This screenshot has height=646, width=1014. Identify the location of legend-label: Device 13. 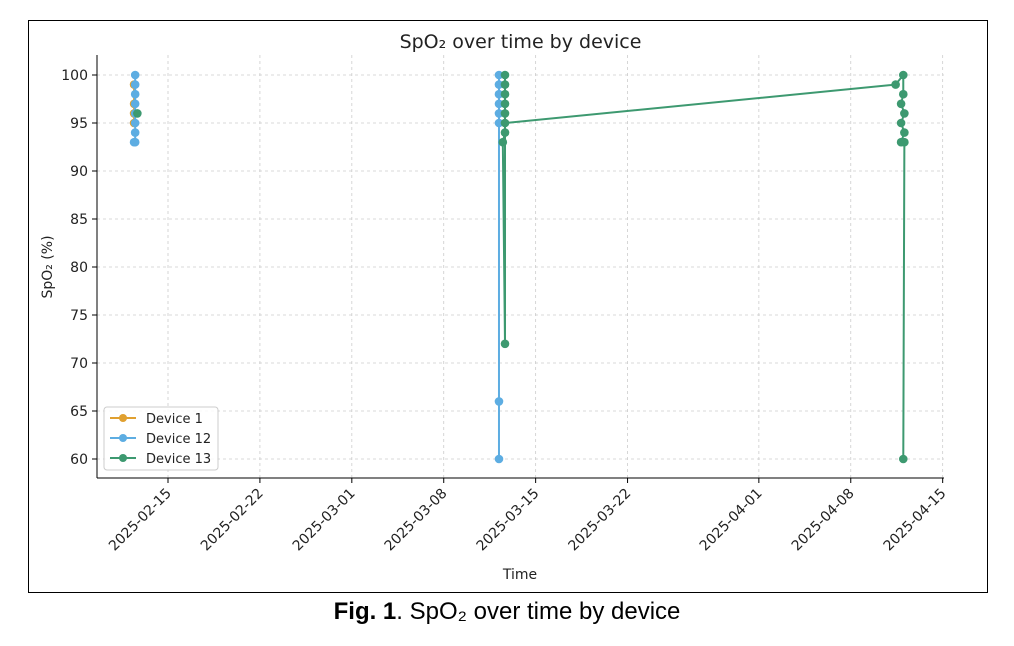
(178, 459).